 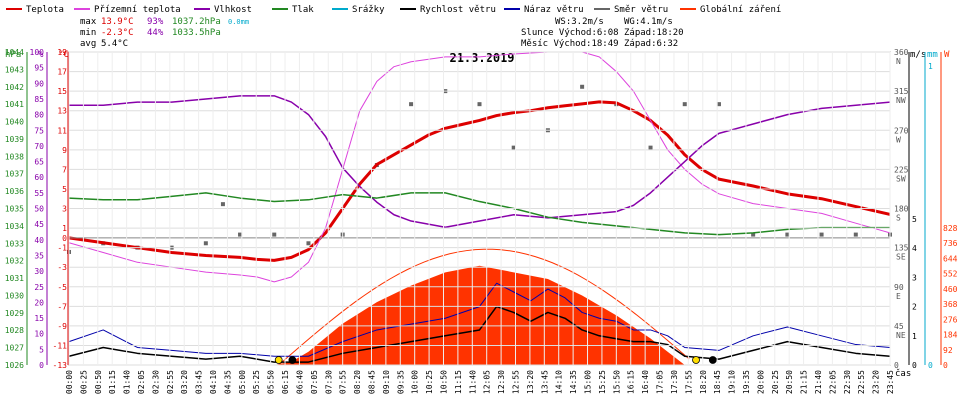 I want to click on legend-label-vlhkost: Vlhkost, so click(x=233, y=10).